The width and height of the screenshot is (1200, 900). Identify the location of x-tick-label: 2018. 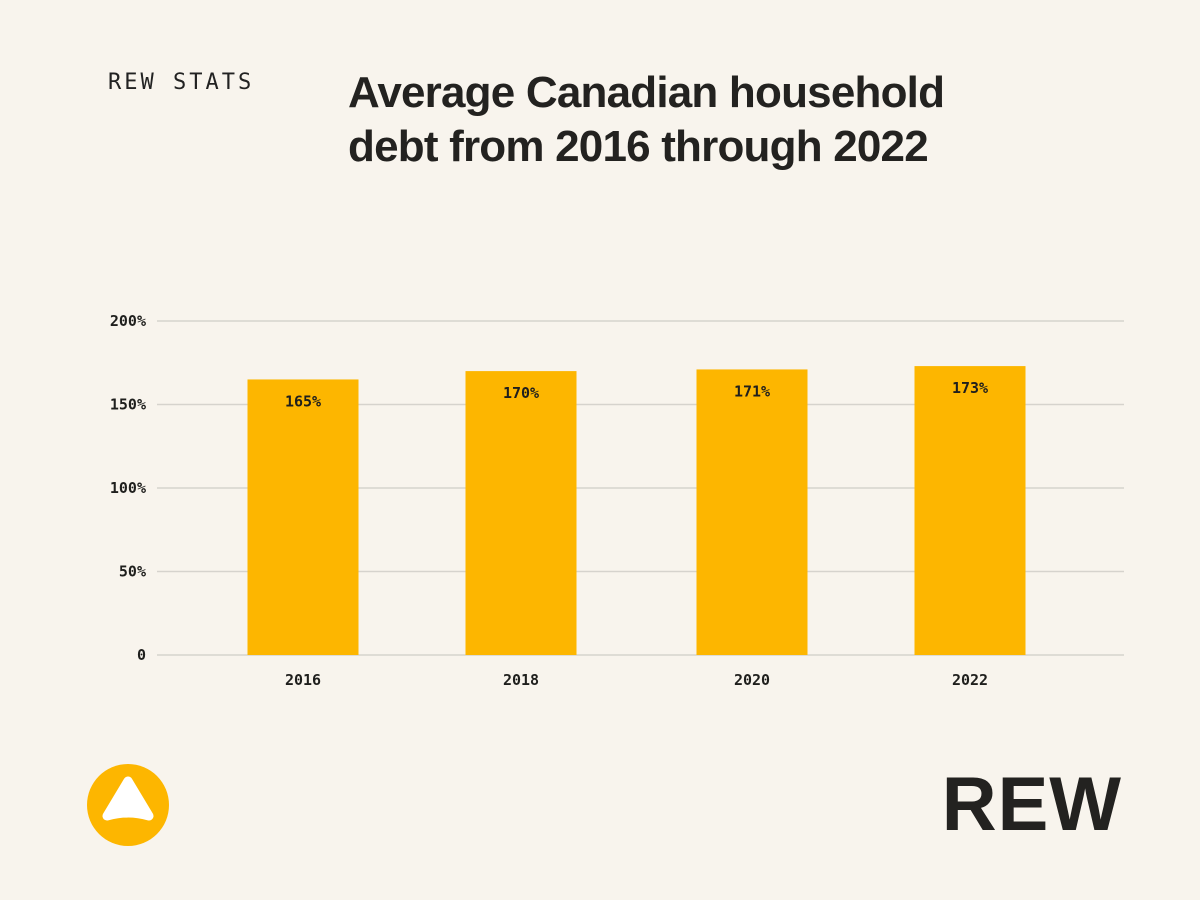
(521, 680).